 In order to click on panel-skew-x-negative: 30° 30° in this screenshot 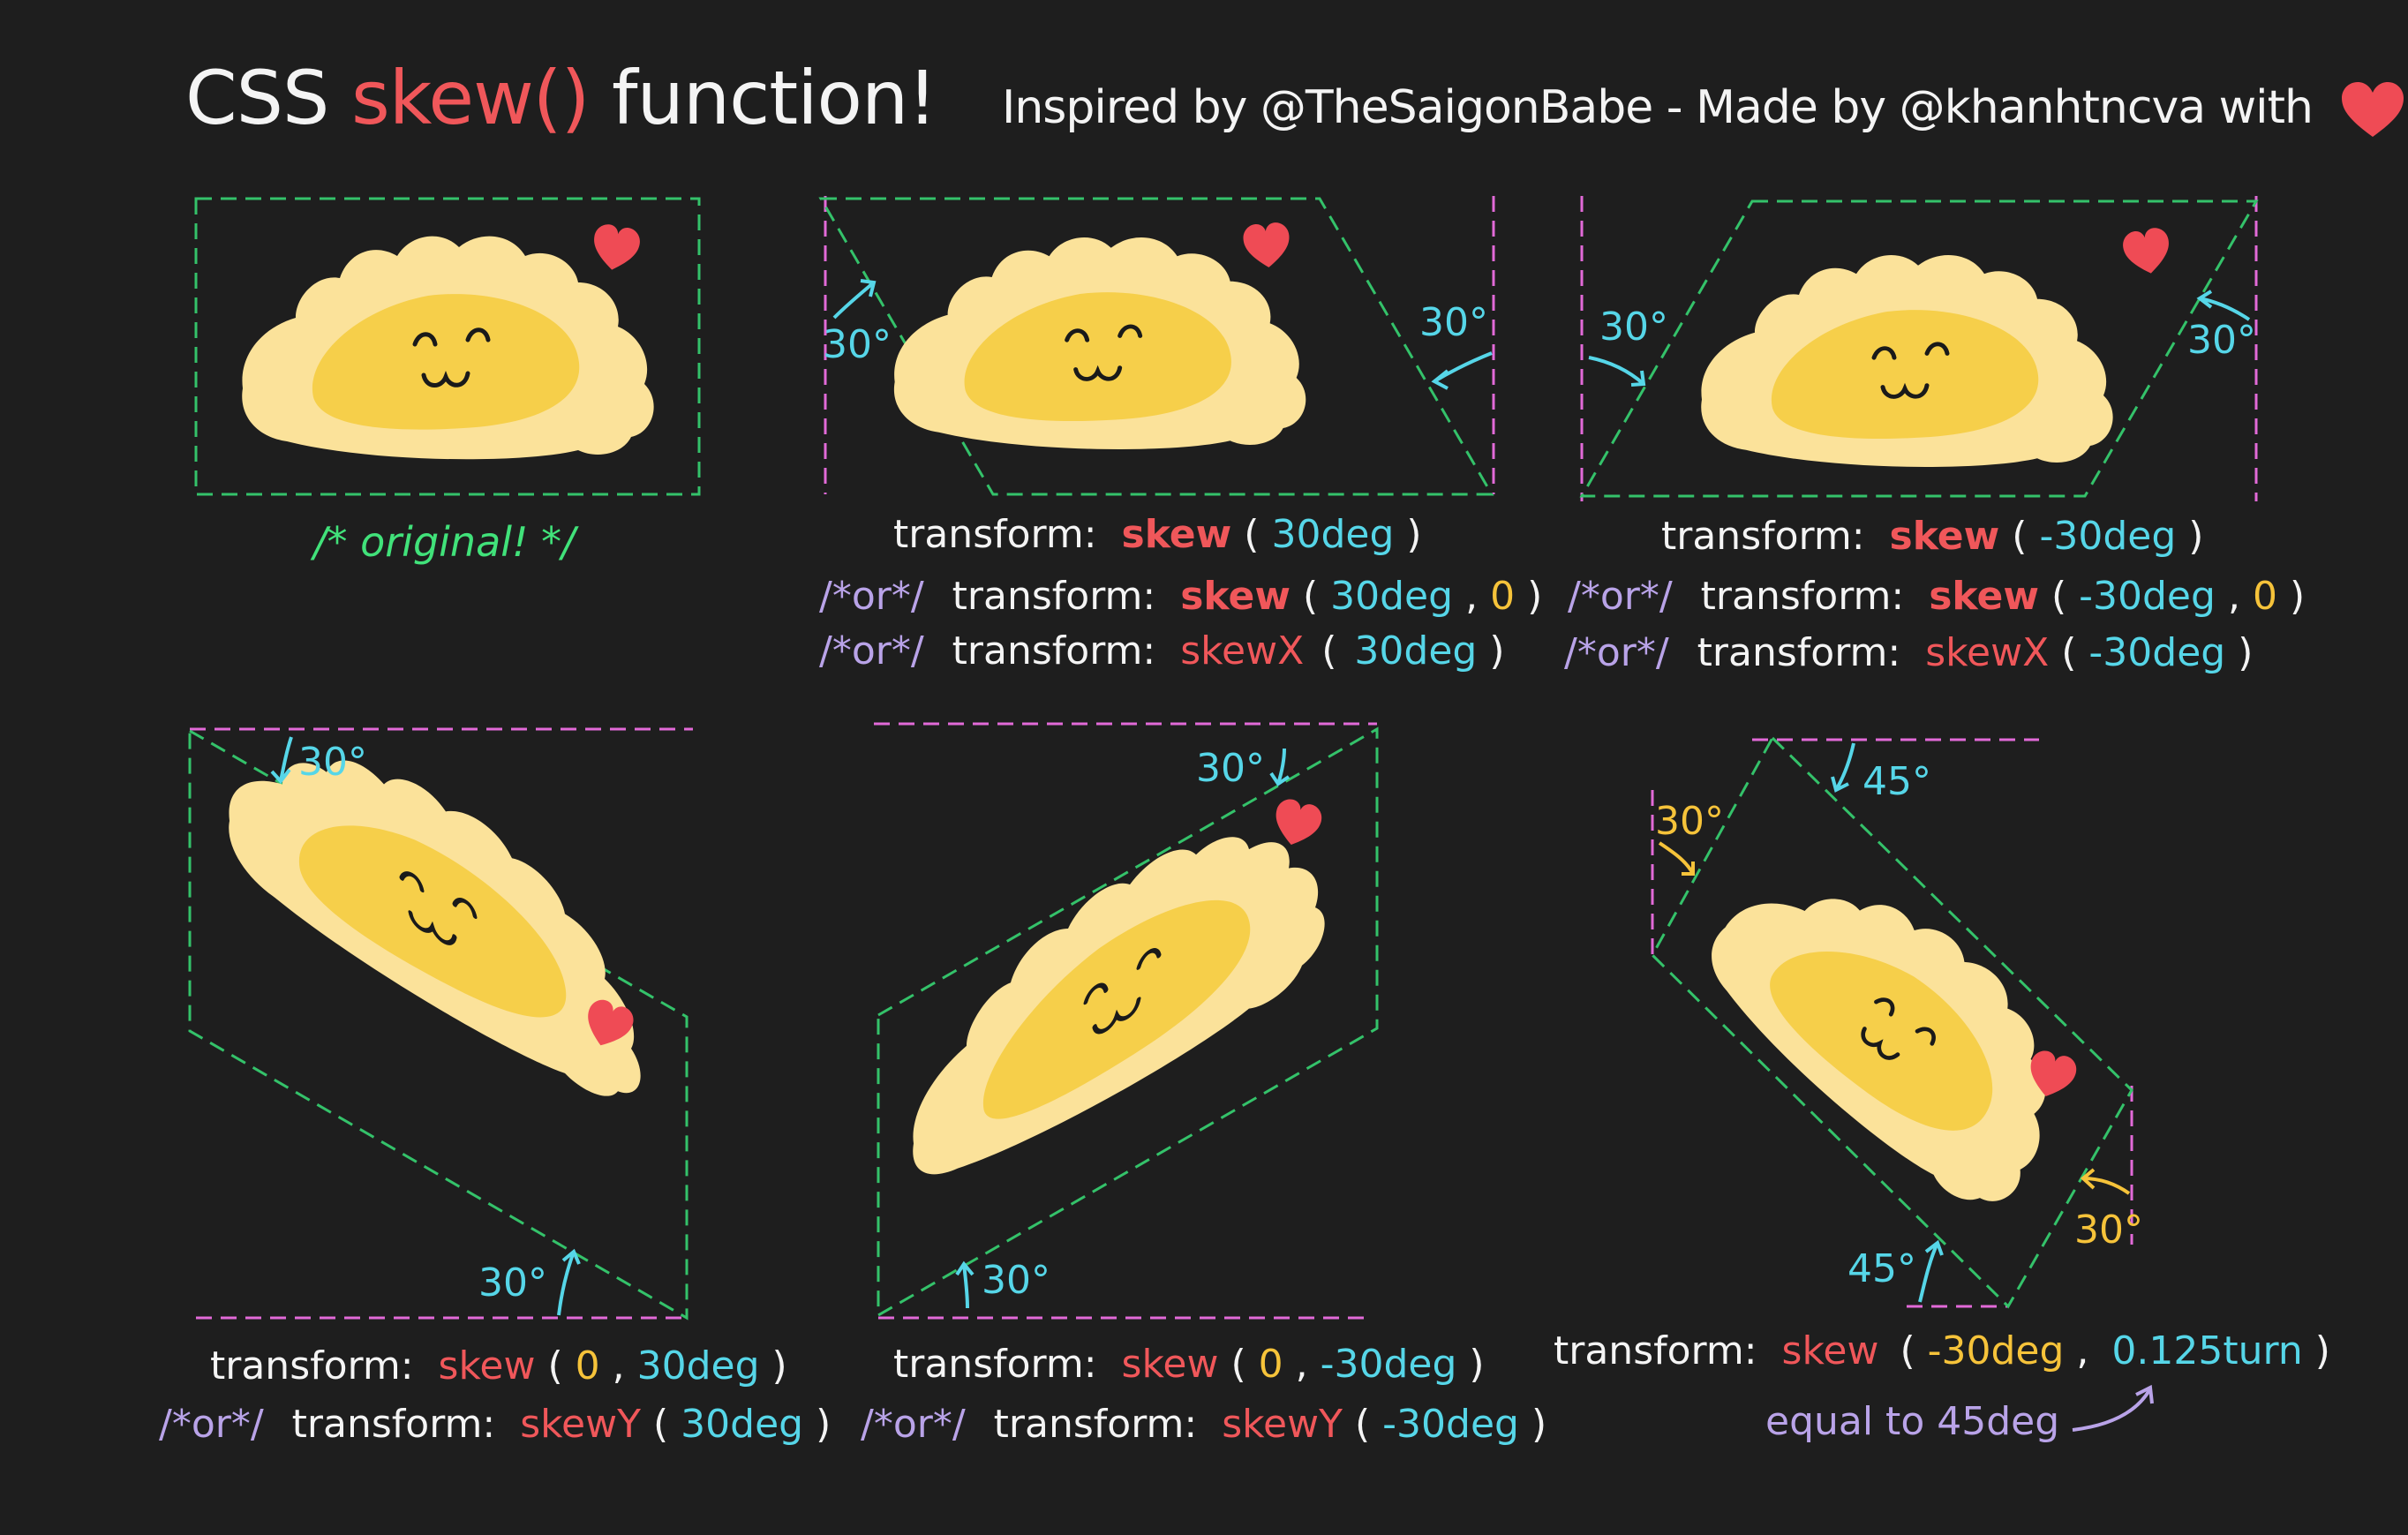, I will do `click(1919, 349)`.